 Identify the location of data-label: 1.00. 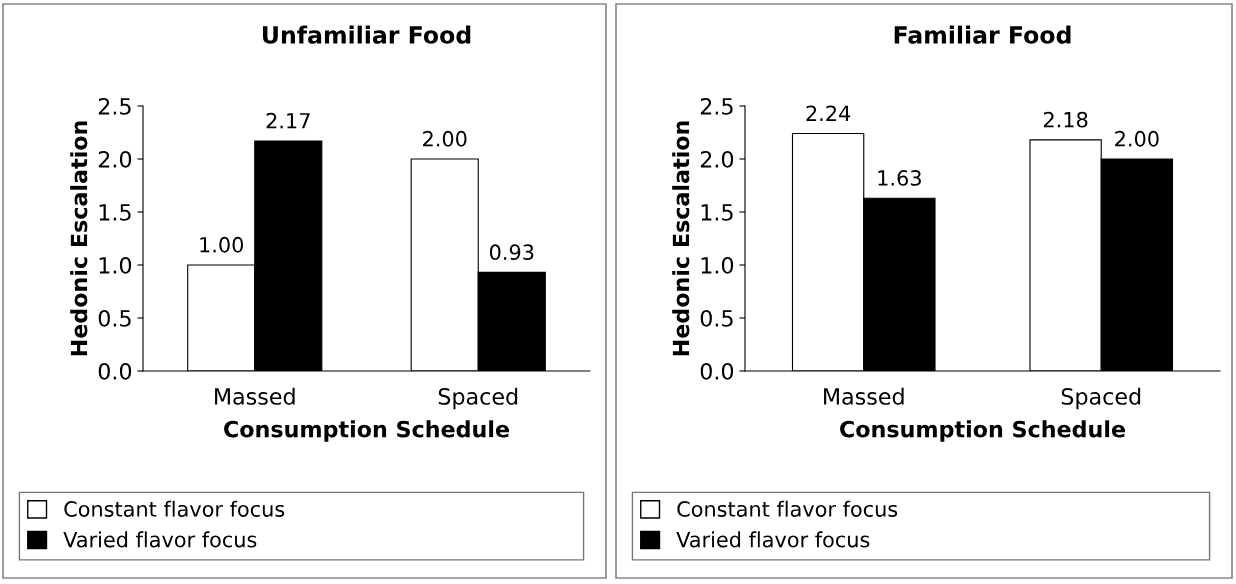
(222, 244).